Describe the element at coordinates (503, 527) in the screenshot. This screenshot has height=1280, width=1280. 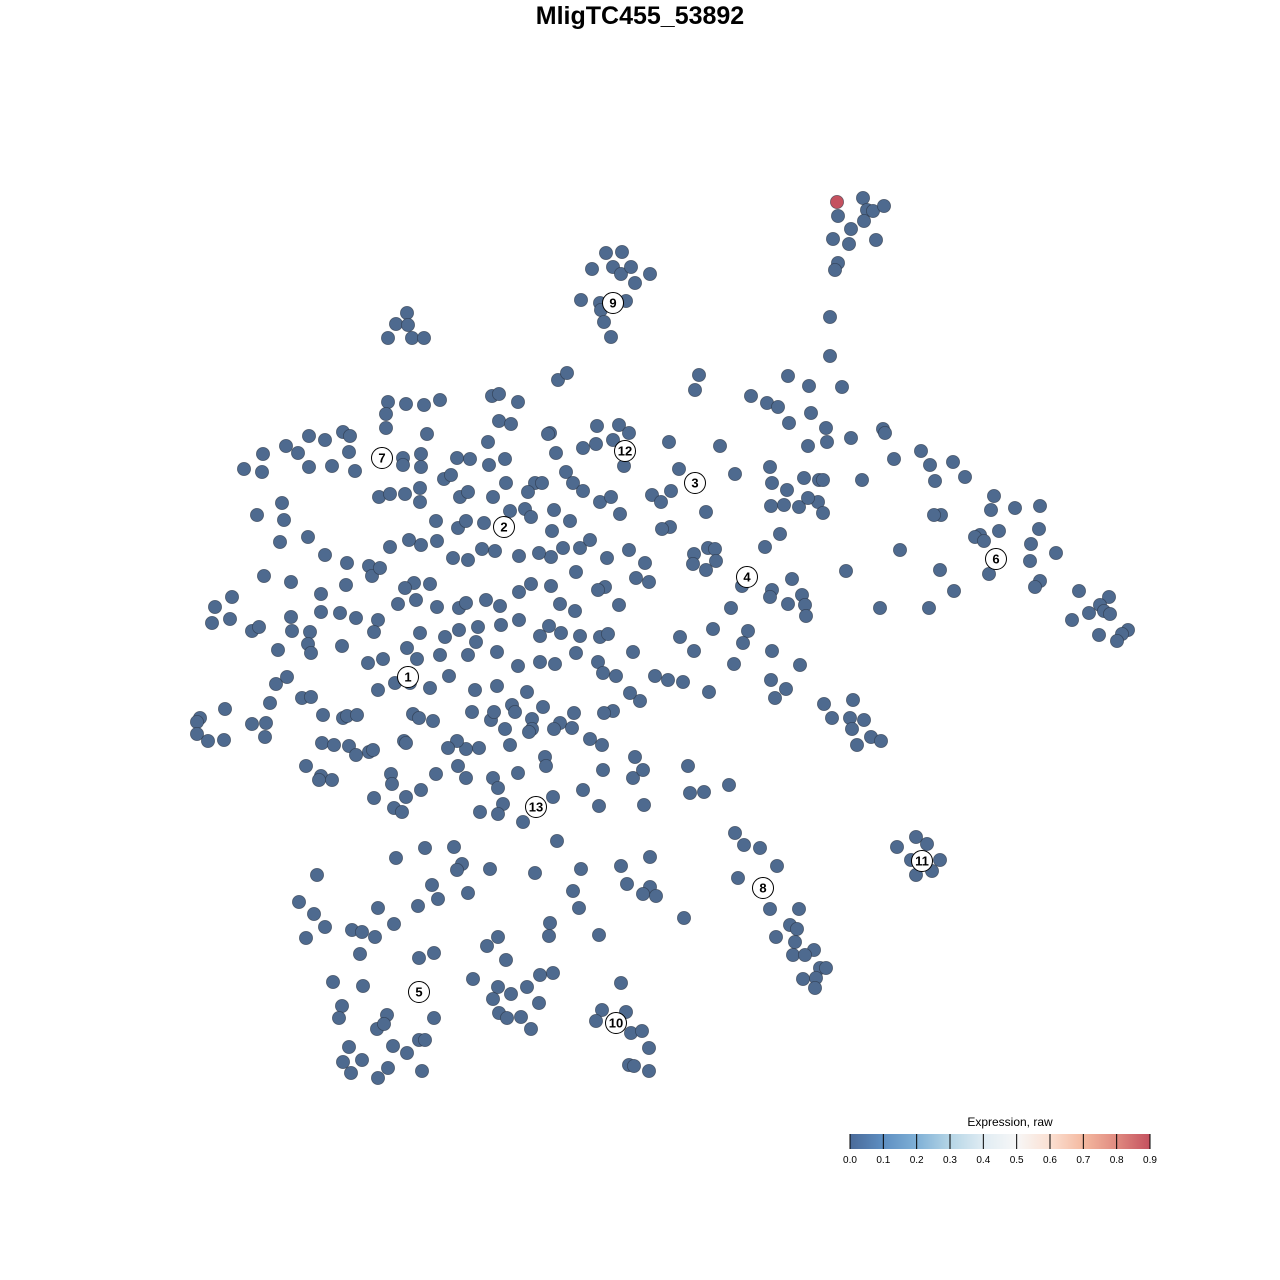
I see `cluster-label-text: 2` at that location.